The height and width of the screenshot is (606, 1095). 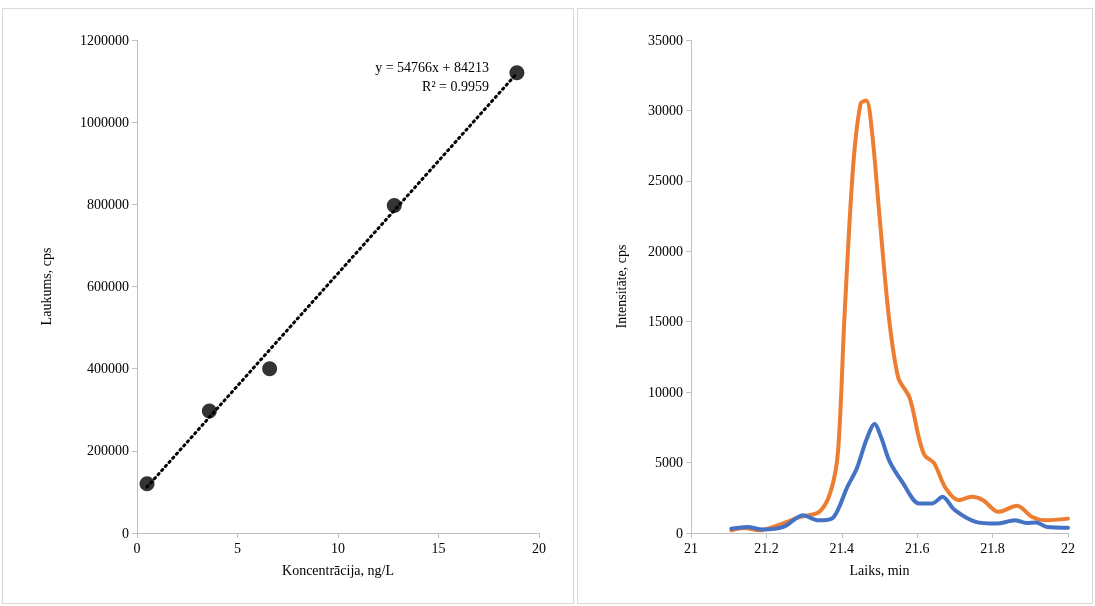 What do you see at coordinates (237, 548) in the screenshot?
I see `x-tick-label: 5` at bounding box center [237, 548].